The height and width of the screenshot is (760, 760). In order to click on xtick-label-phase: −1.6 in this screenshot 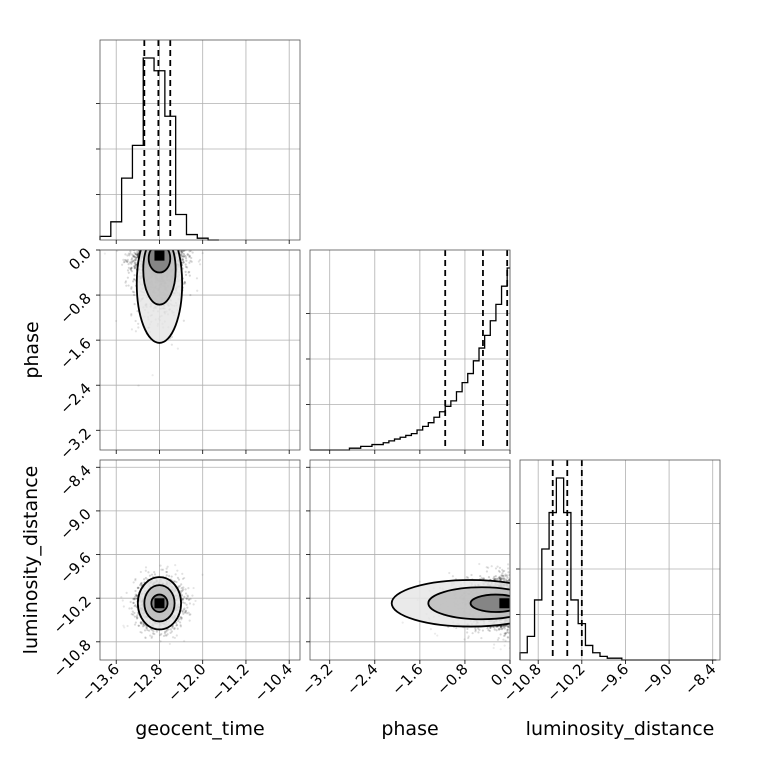, I will do `click(407, 679)`.